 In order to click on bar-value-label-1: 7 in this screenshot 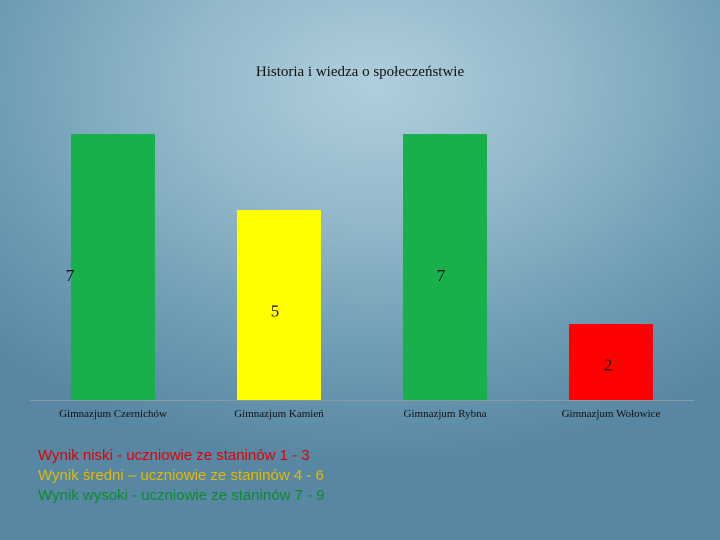, I will do `click(70, 275)`.